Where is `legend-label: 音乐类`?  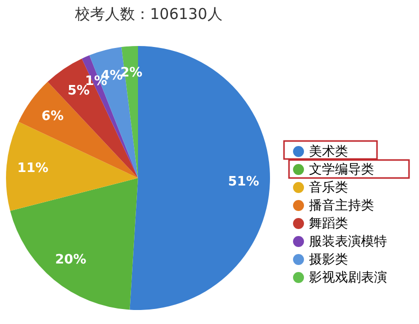
legend-label: 音乐类 is located at coordinates (328, 188).